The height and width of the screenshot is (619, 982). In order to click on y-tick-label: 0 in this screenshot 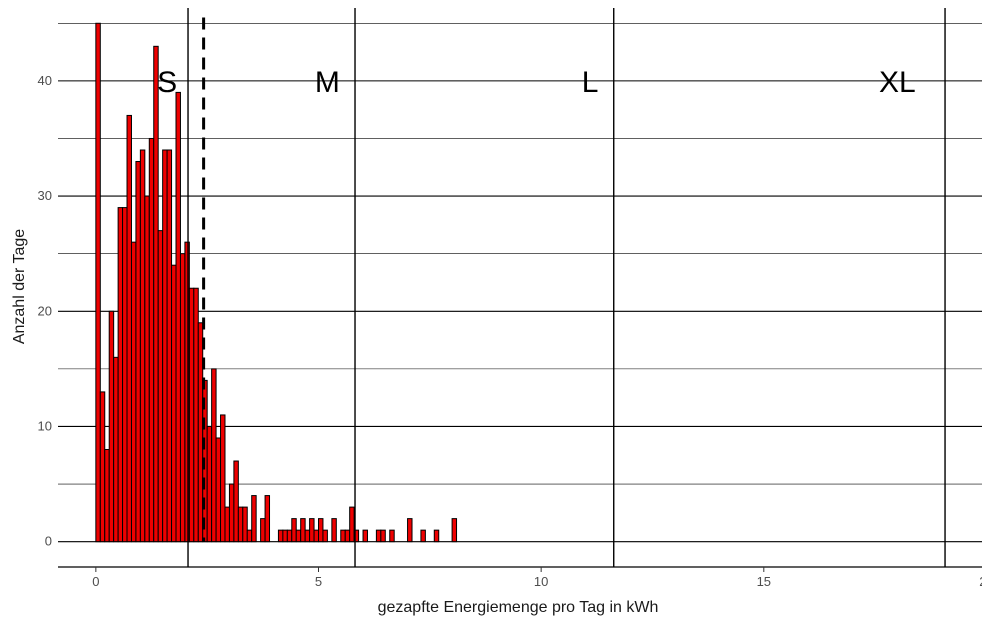, I will do `click(48, 541)`.